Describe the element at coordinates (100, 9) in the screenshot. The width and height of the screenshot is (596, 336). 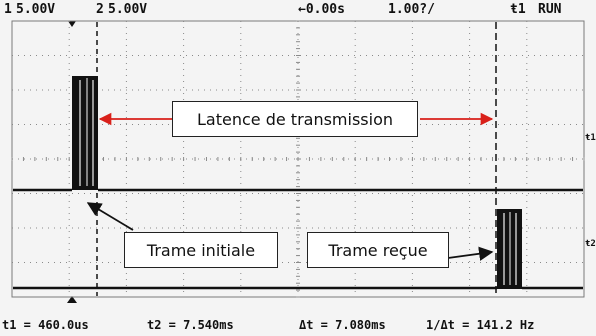
I see `ch2-number: 2` at that location.